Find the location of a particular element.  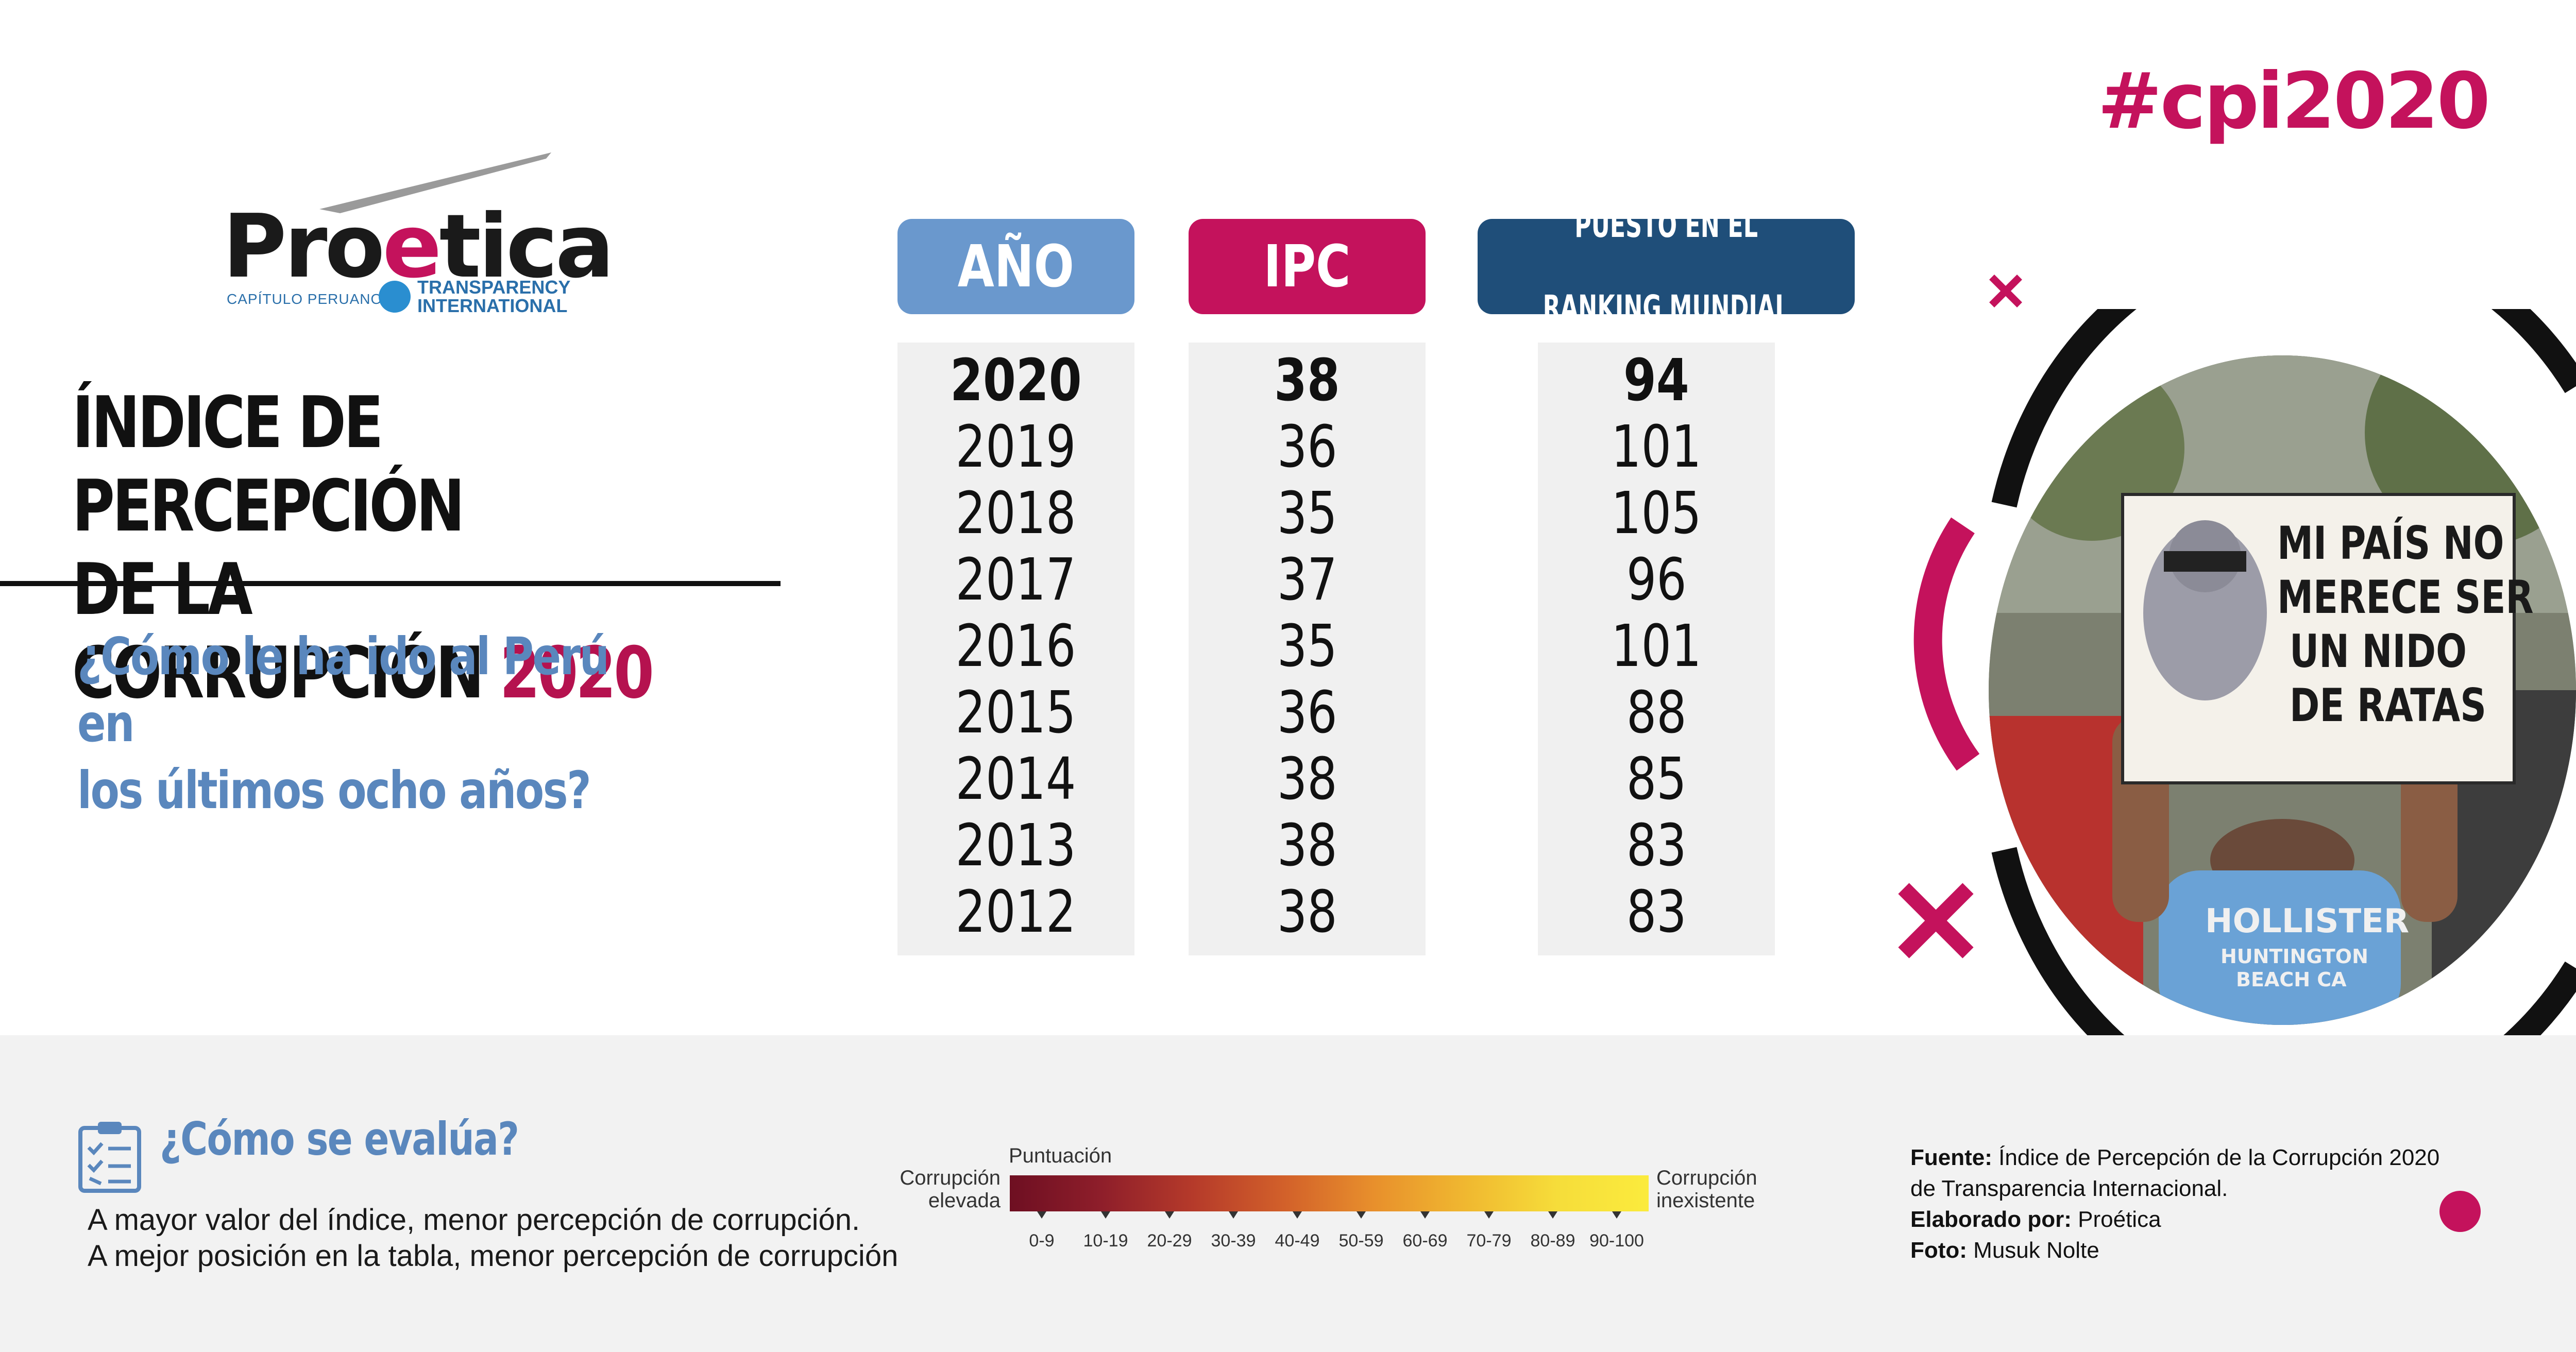

tick-label: 80-89 is located at coordinates (1552, 1241).